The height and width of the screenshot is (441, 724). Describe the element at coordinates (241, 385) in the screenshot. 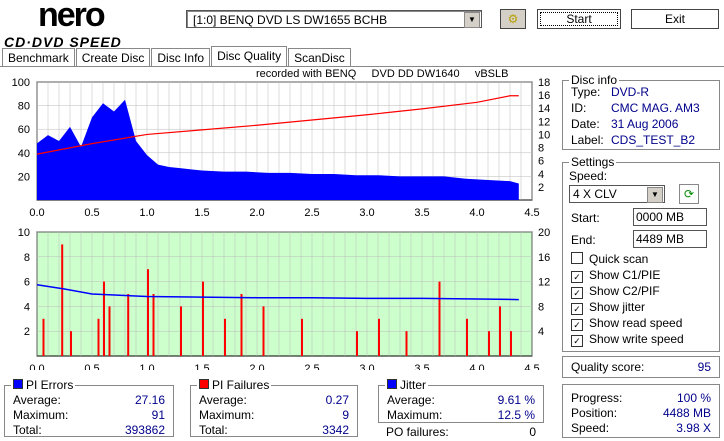

I see `pi-failures-title: PI Failures` at that location.